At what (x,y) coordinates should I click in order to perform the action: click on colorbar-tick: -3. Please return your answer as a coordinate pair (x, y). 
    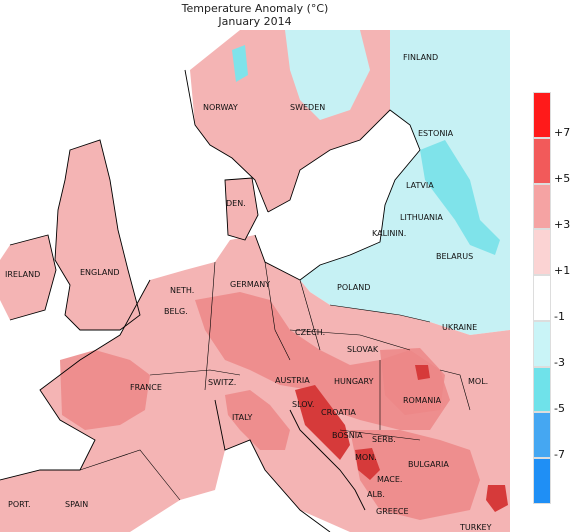
    Looking at the image, I should click on (559, 362).